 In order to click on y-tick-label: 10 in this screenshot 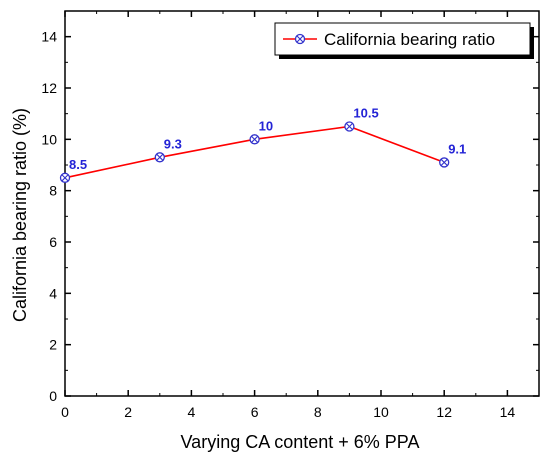, I will do `click(49, 139)`.